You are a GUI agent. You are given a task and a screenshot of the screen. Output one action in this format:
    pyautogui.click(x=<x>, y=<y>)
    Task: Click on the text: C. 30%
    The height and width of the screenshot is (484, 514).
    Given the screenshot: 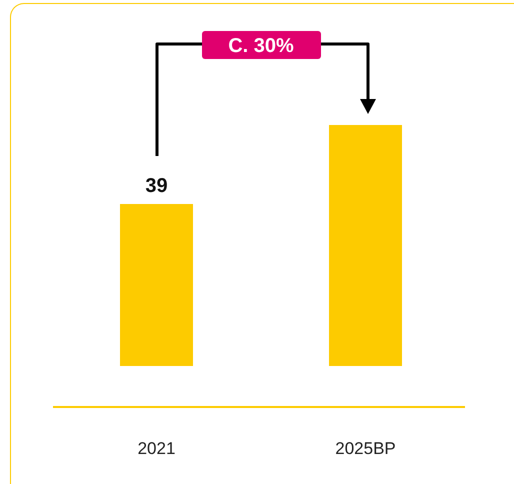 What is the action you would take?
    pyautogui.click(x=261, y=46)
    